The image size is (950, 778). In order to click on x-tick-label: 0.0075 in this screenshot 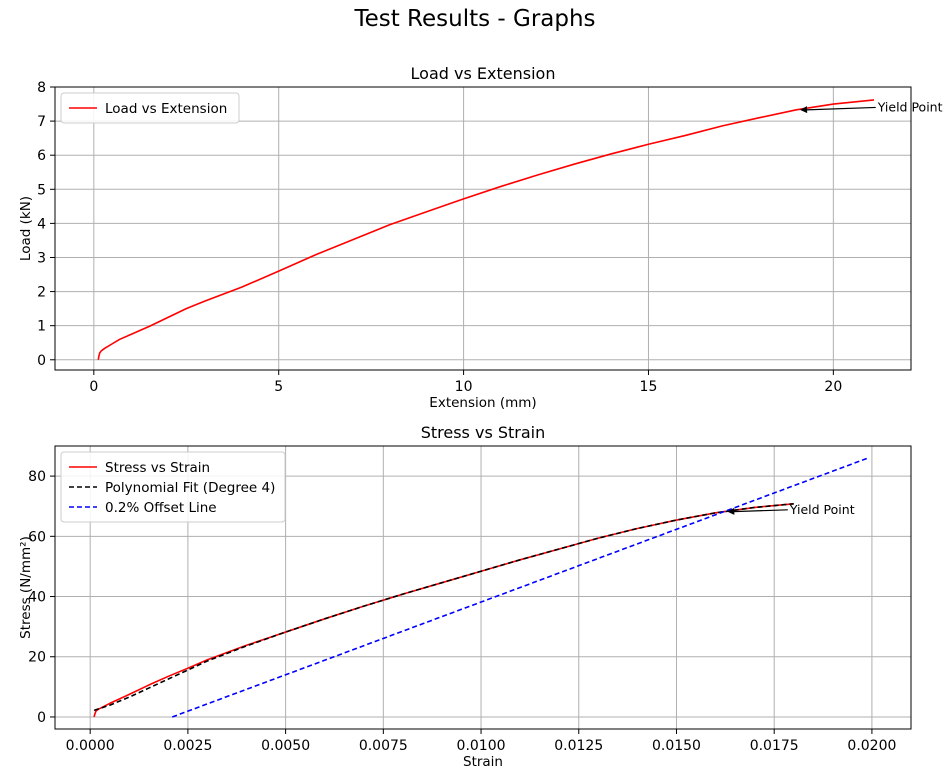, I will do `click(383, 746)`.